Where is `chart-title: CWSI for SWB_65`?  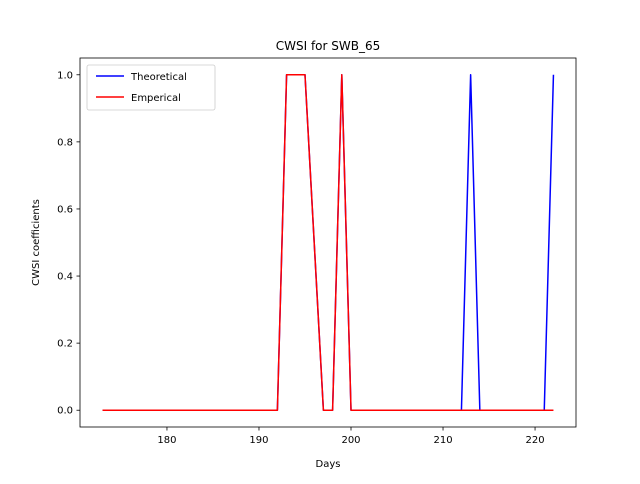
chart-title: CWSI for SWB_65 is located at coordinates (328, 46).